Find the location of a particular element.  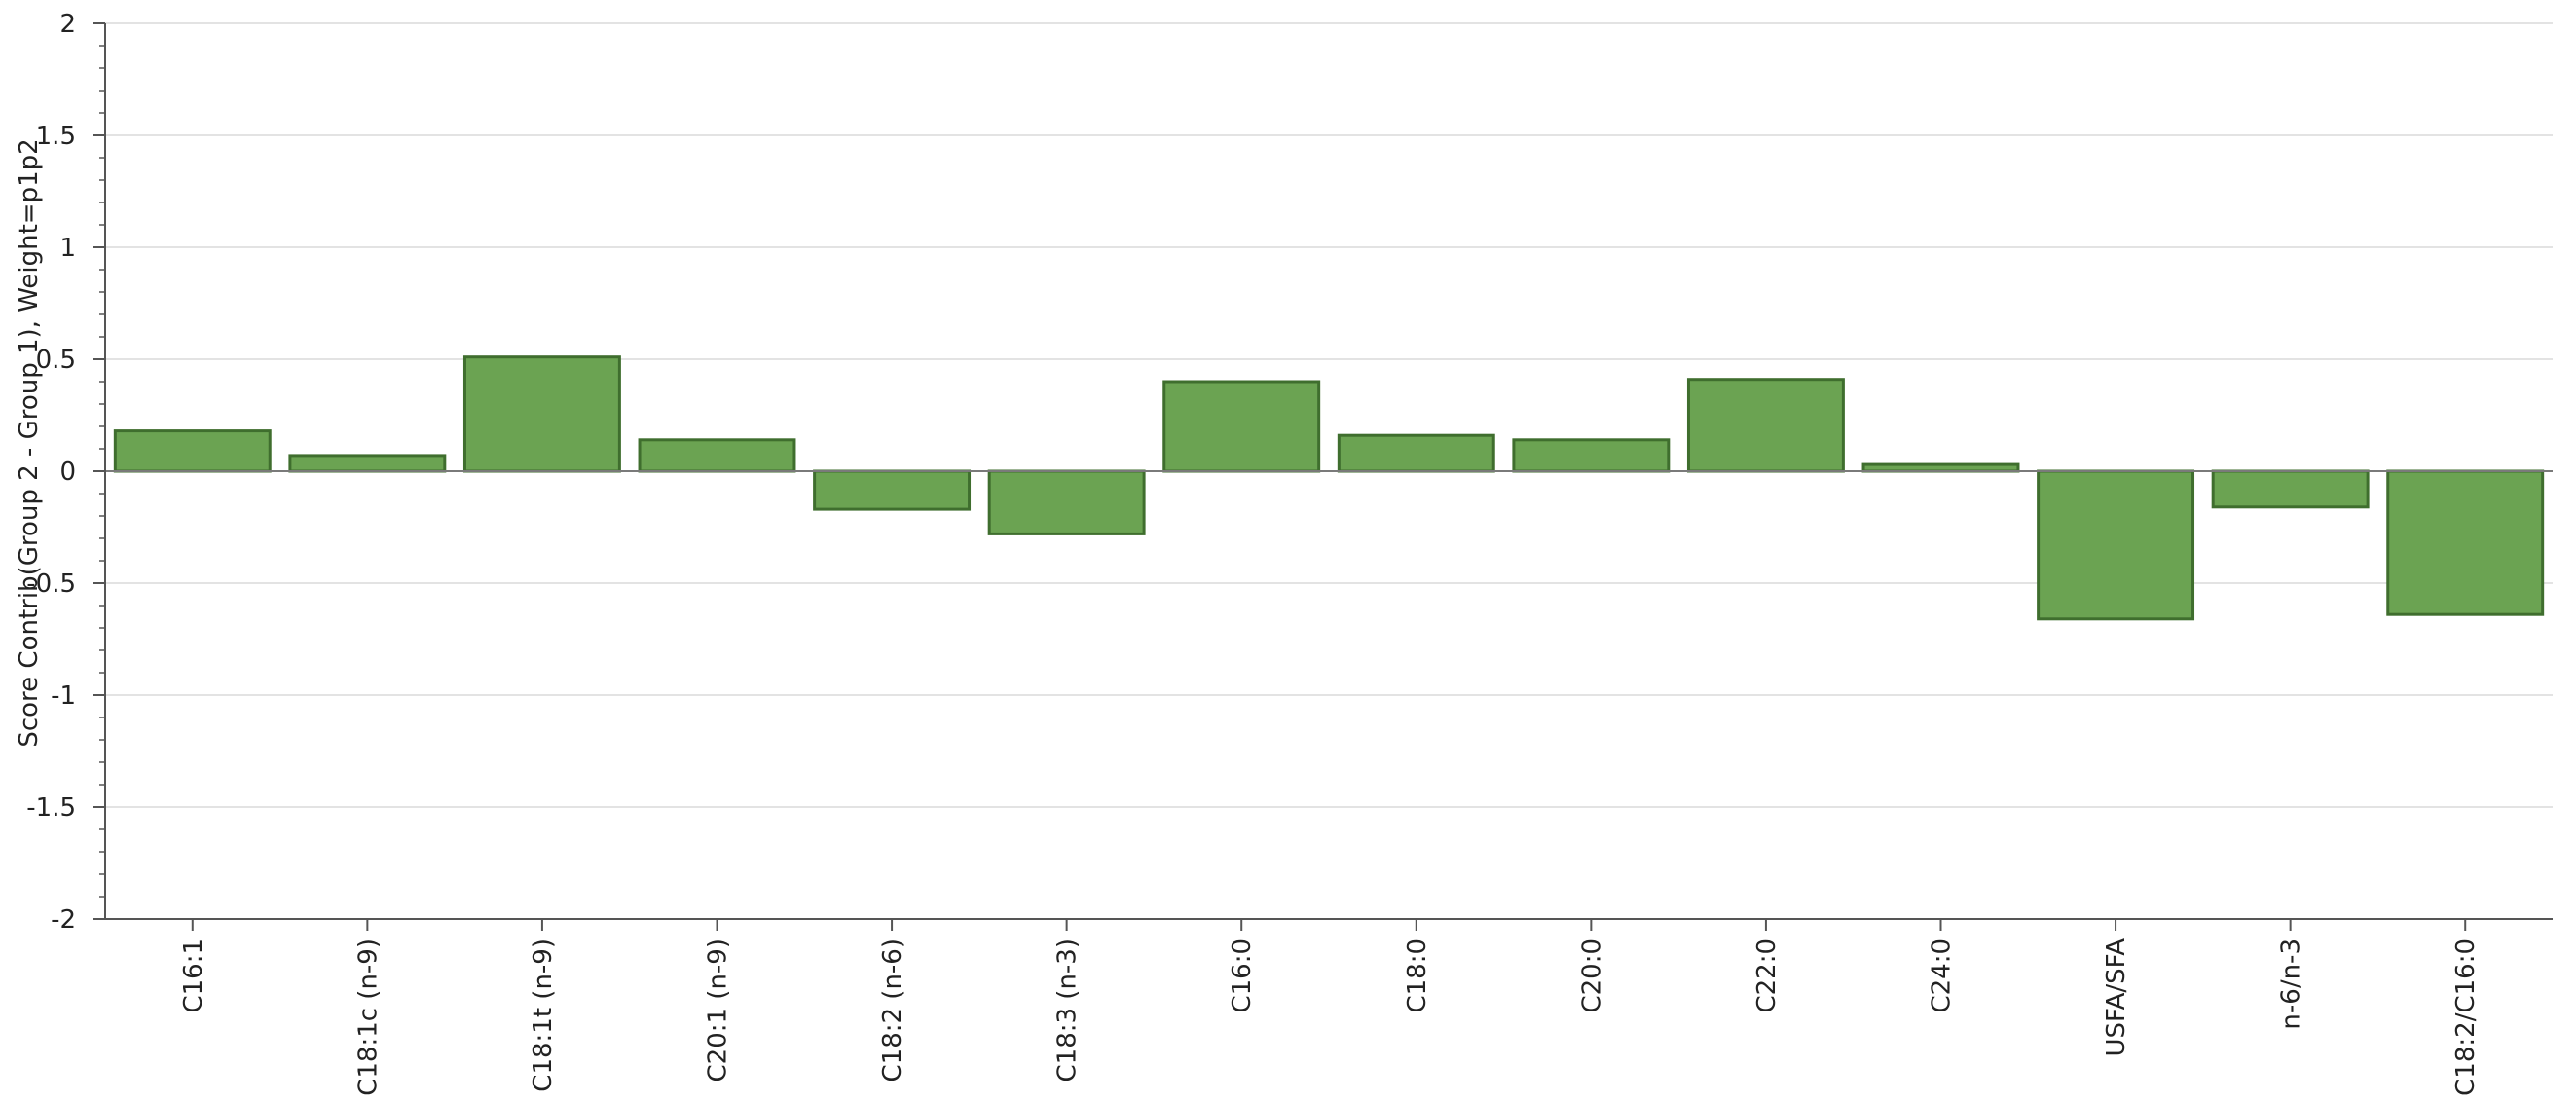

y-tick-label: 1.5 is located at coordinates (56, 136).